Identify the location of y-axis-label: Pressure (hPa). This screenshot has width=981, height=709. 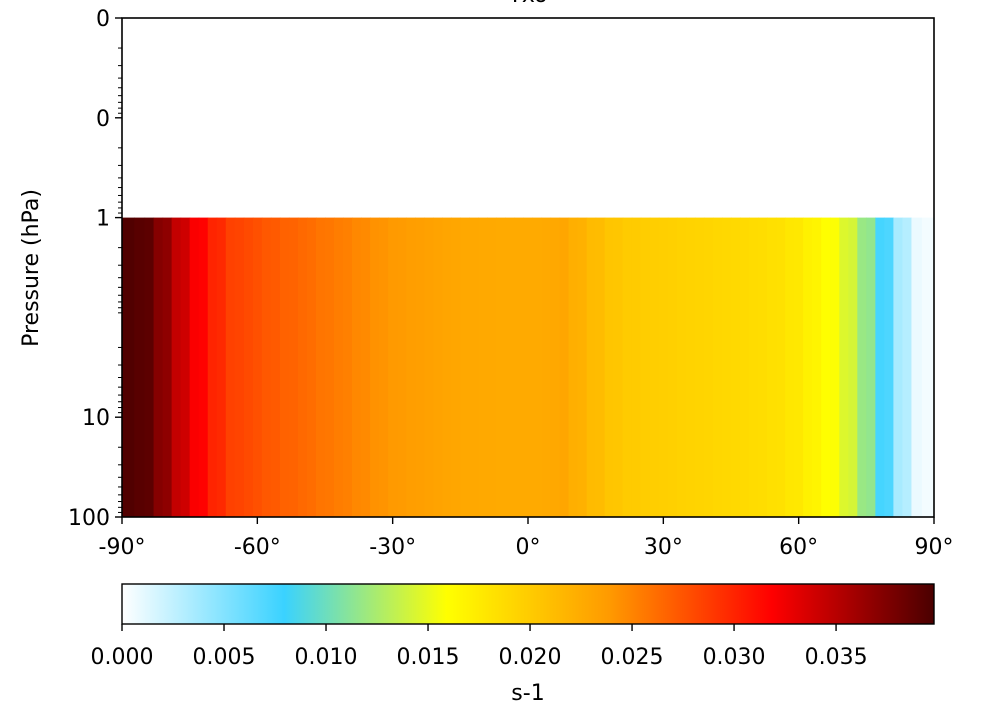
(31, 268).